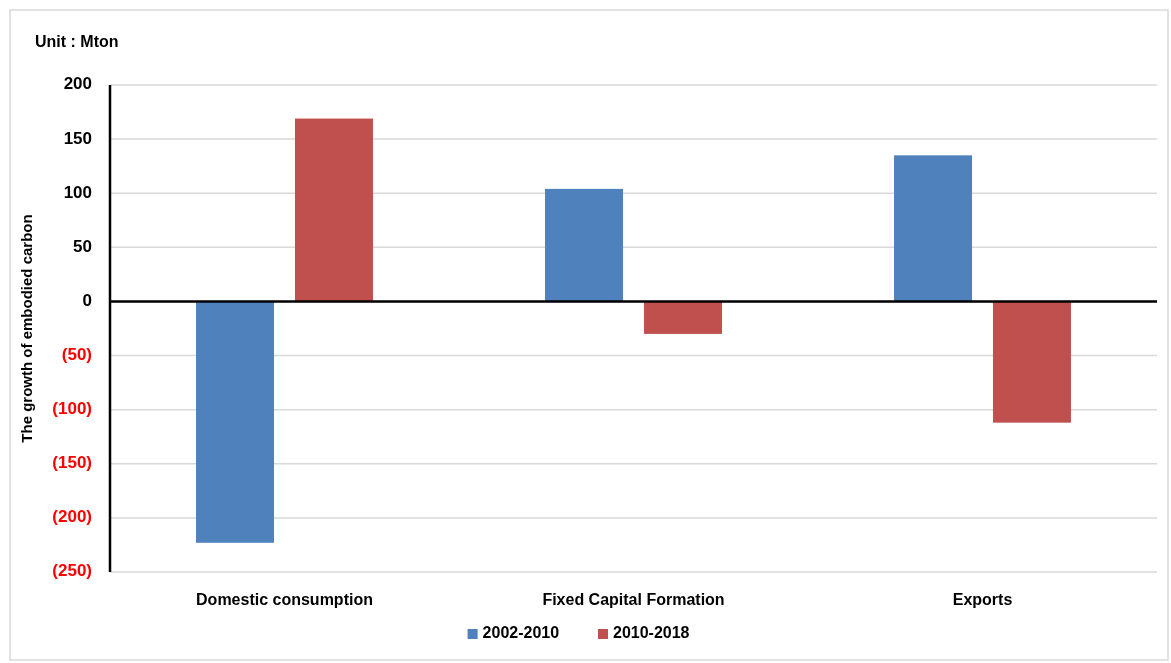 The width and height of the screenshot is (1171, 663). I want to click on y-tick-label: 150, so click(77, 138).